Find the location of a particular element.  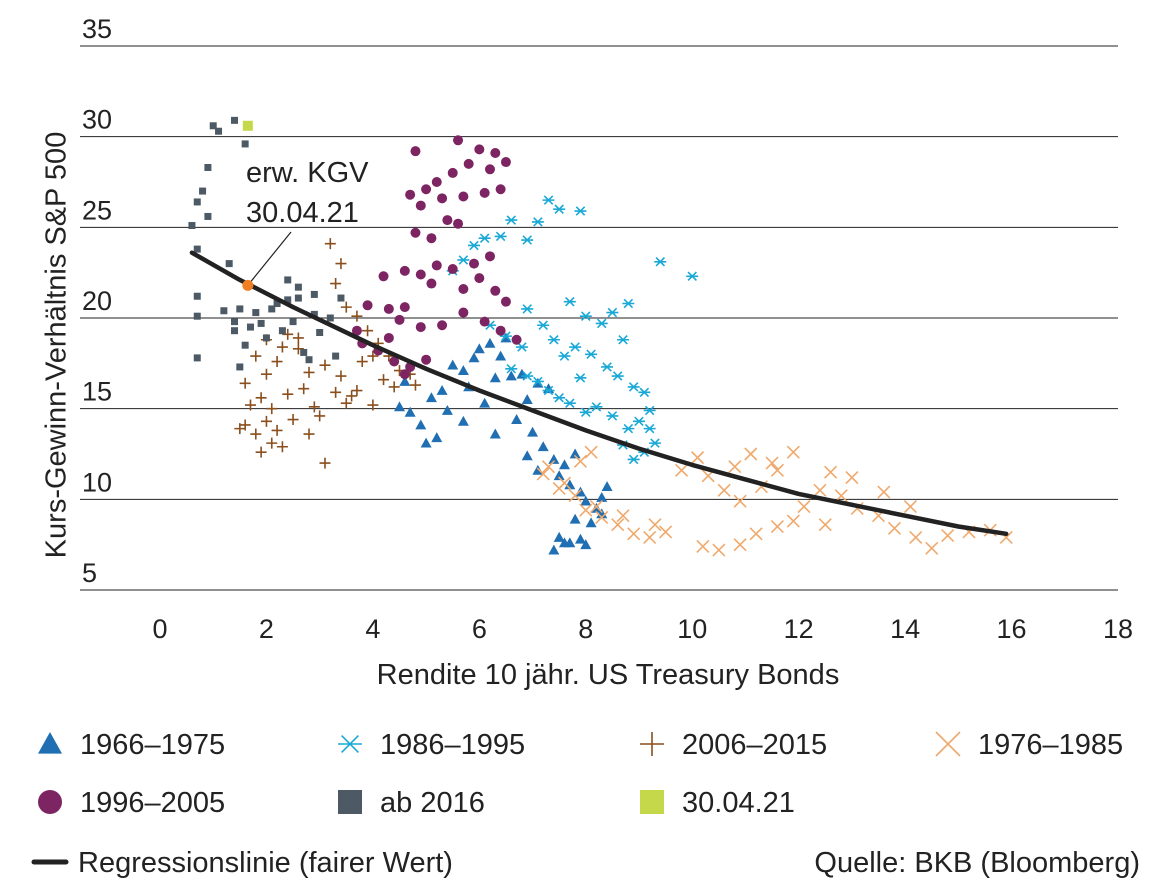

y-tick-label: 30 is located at coordinates (97, 120).